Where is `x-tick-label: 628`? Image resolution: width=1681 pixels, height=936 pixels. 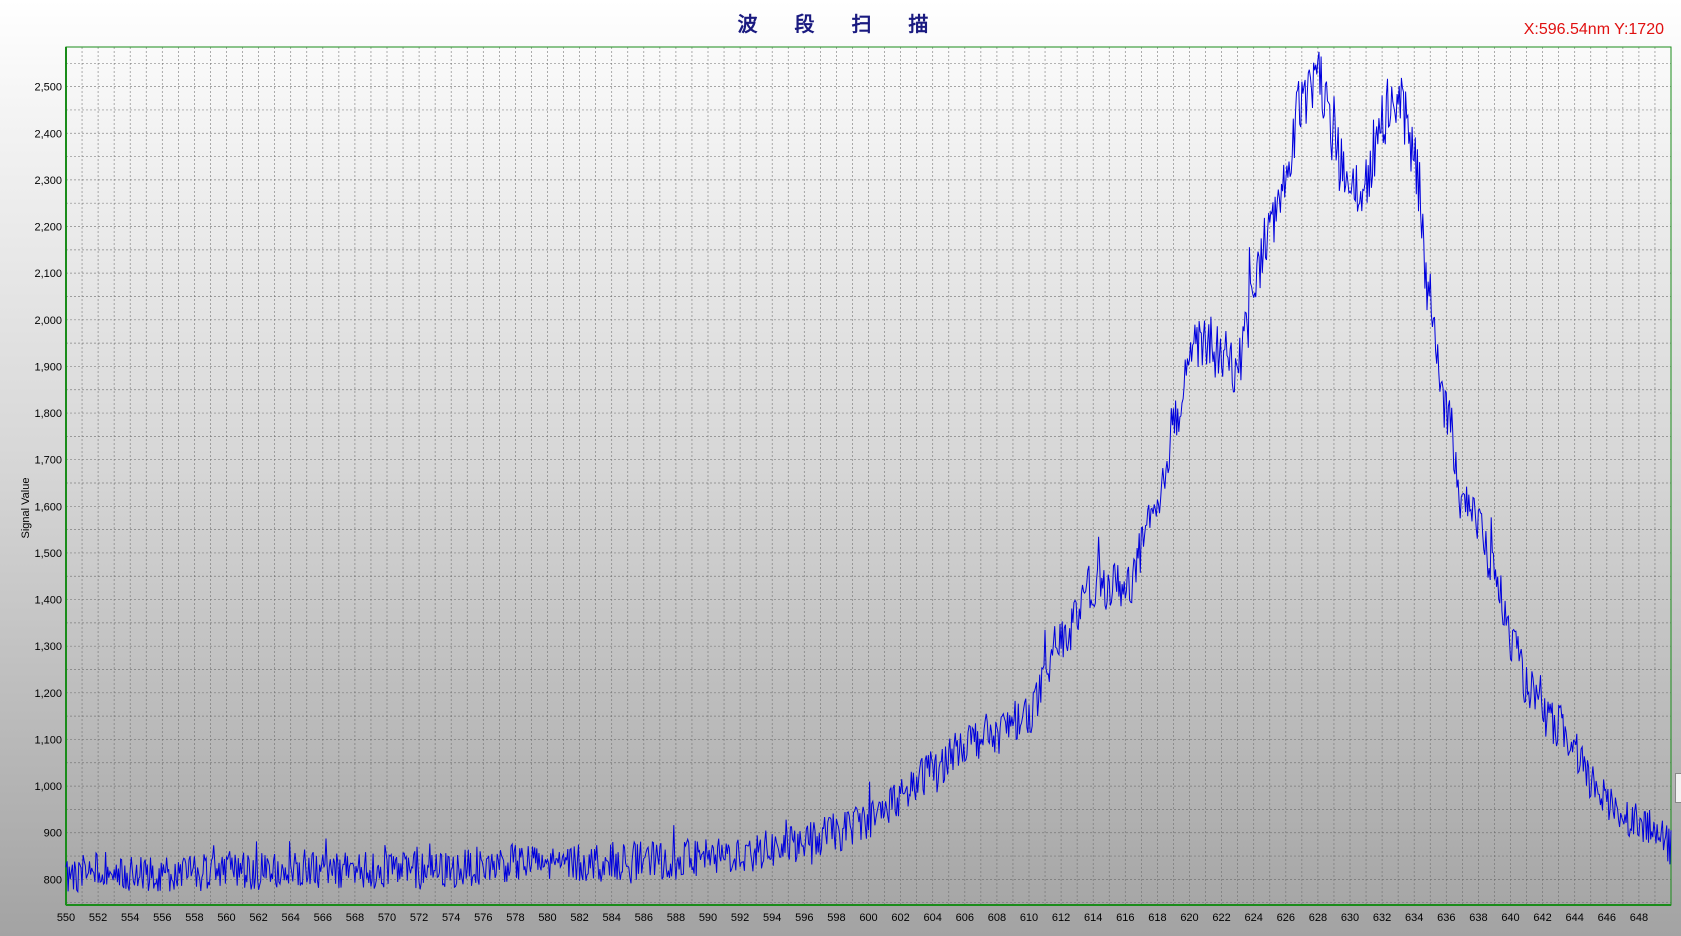 x-tick-label: 628 is located at coordinates (1318, 918).